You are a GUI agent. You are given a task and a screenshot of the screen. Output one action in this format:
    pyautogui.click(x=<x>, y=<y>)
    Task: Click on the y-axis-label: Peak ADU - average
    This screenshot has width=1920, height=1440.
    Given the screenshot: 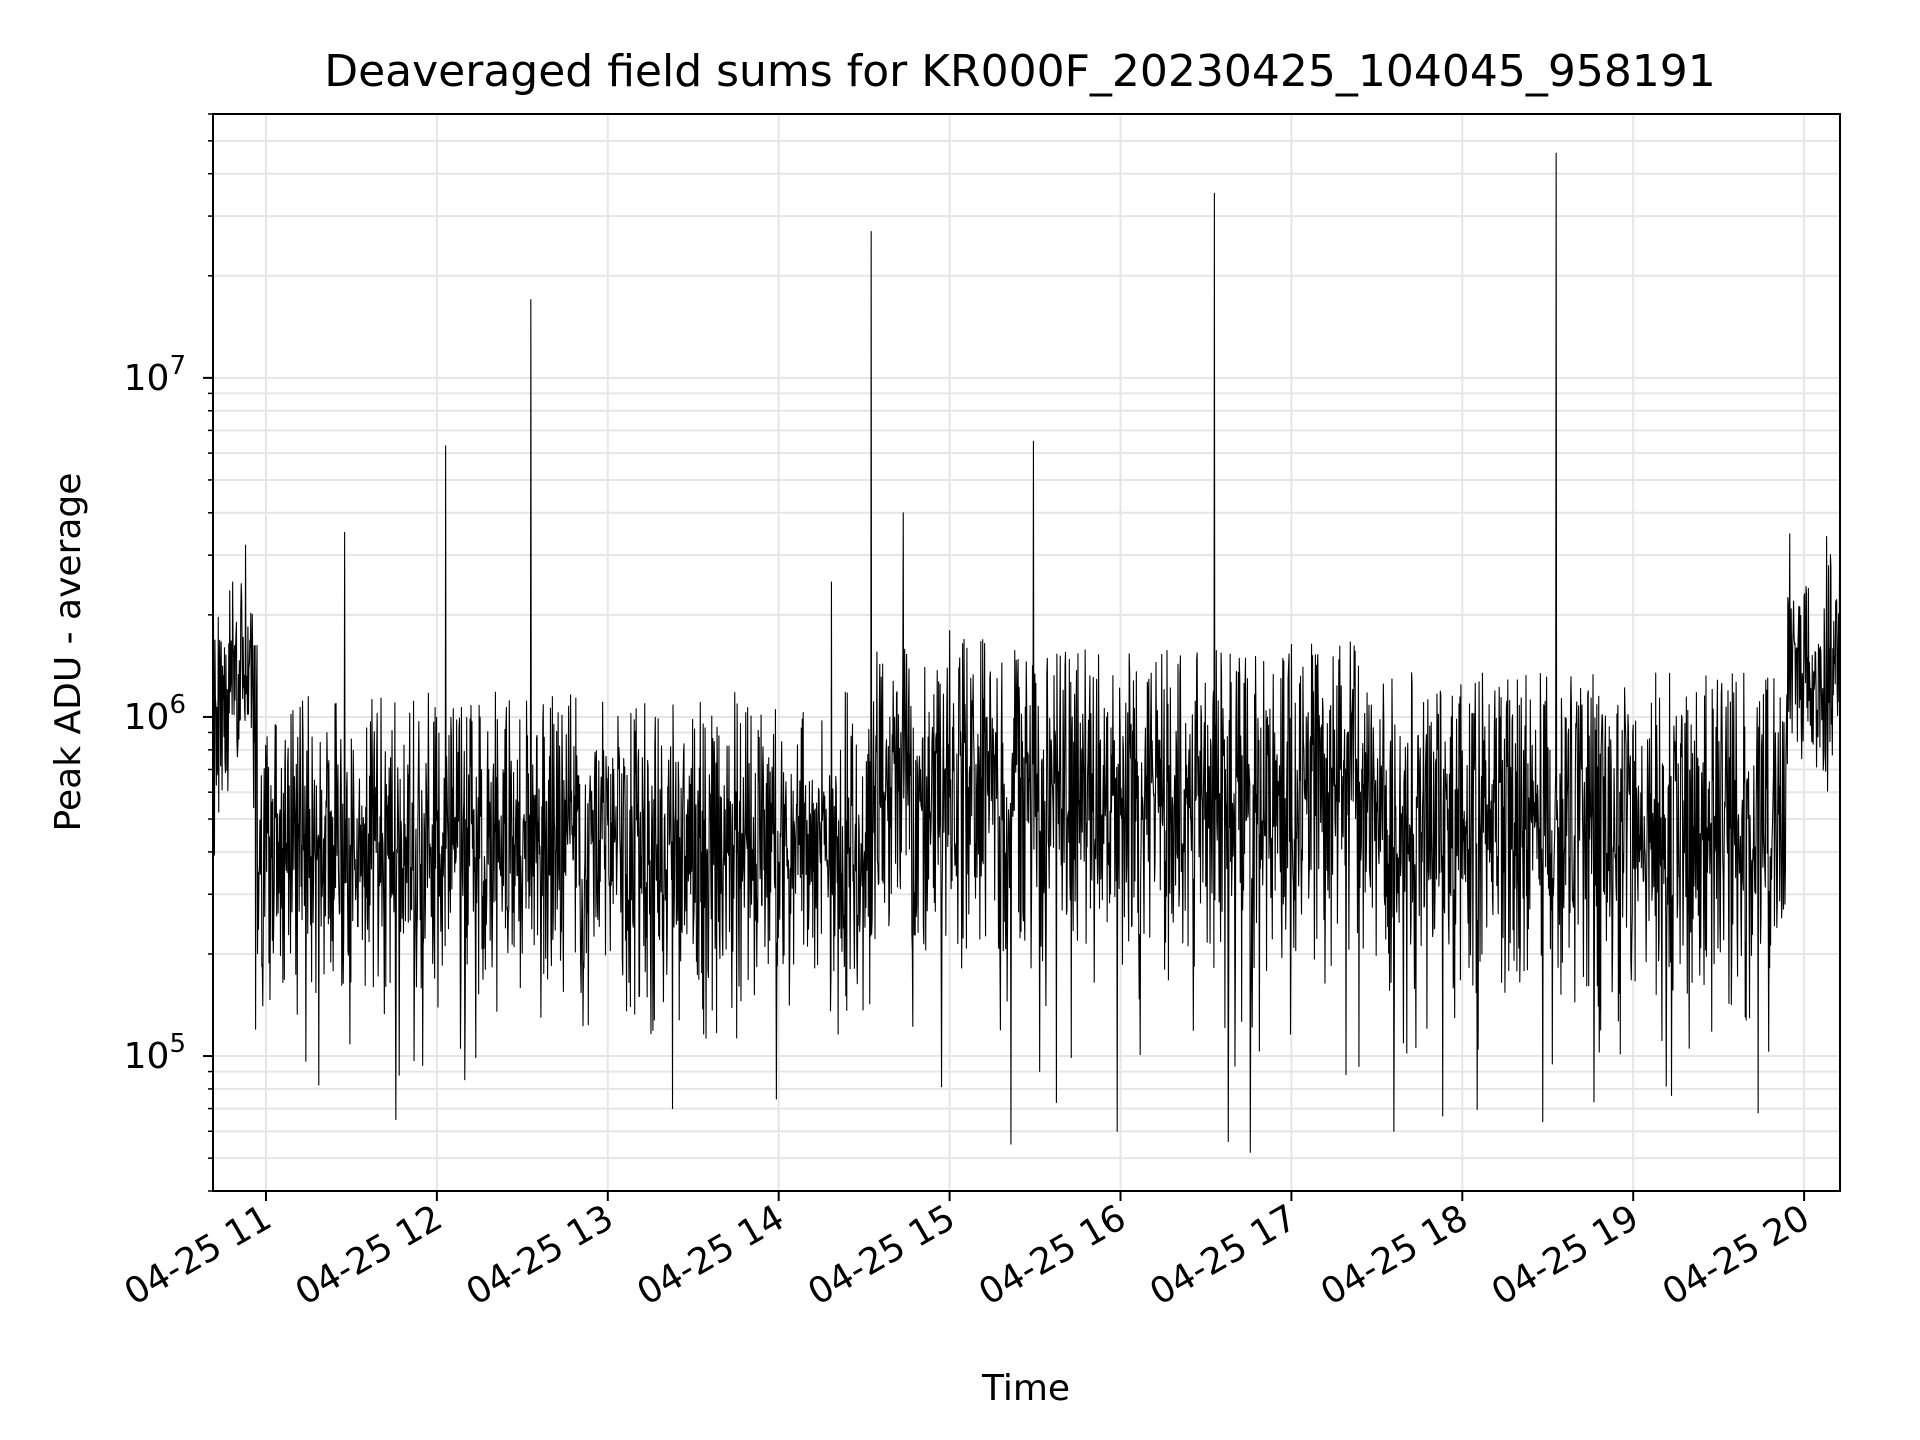 What is the action you would take?
    pyautogui.click(x=68, y=652)
    